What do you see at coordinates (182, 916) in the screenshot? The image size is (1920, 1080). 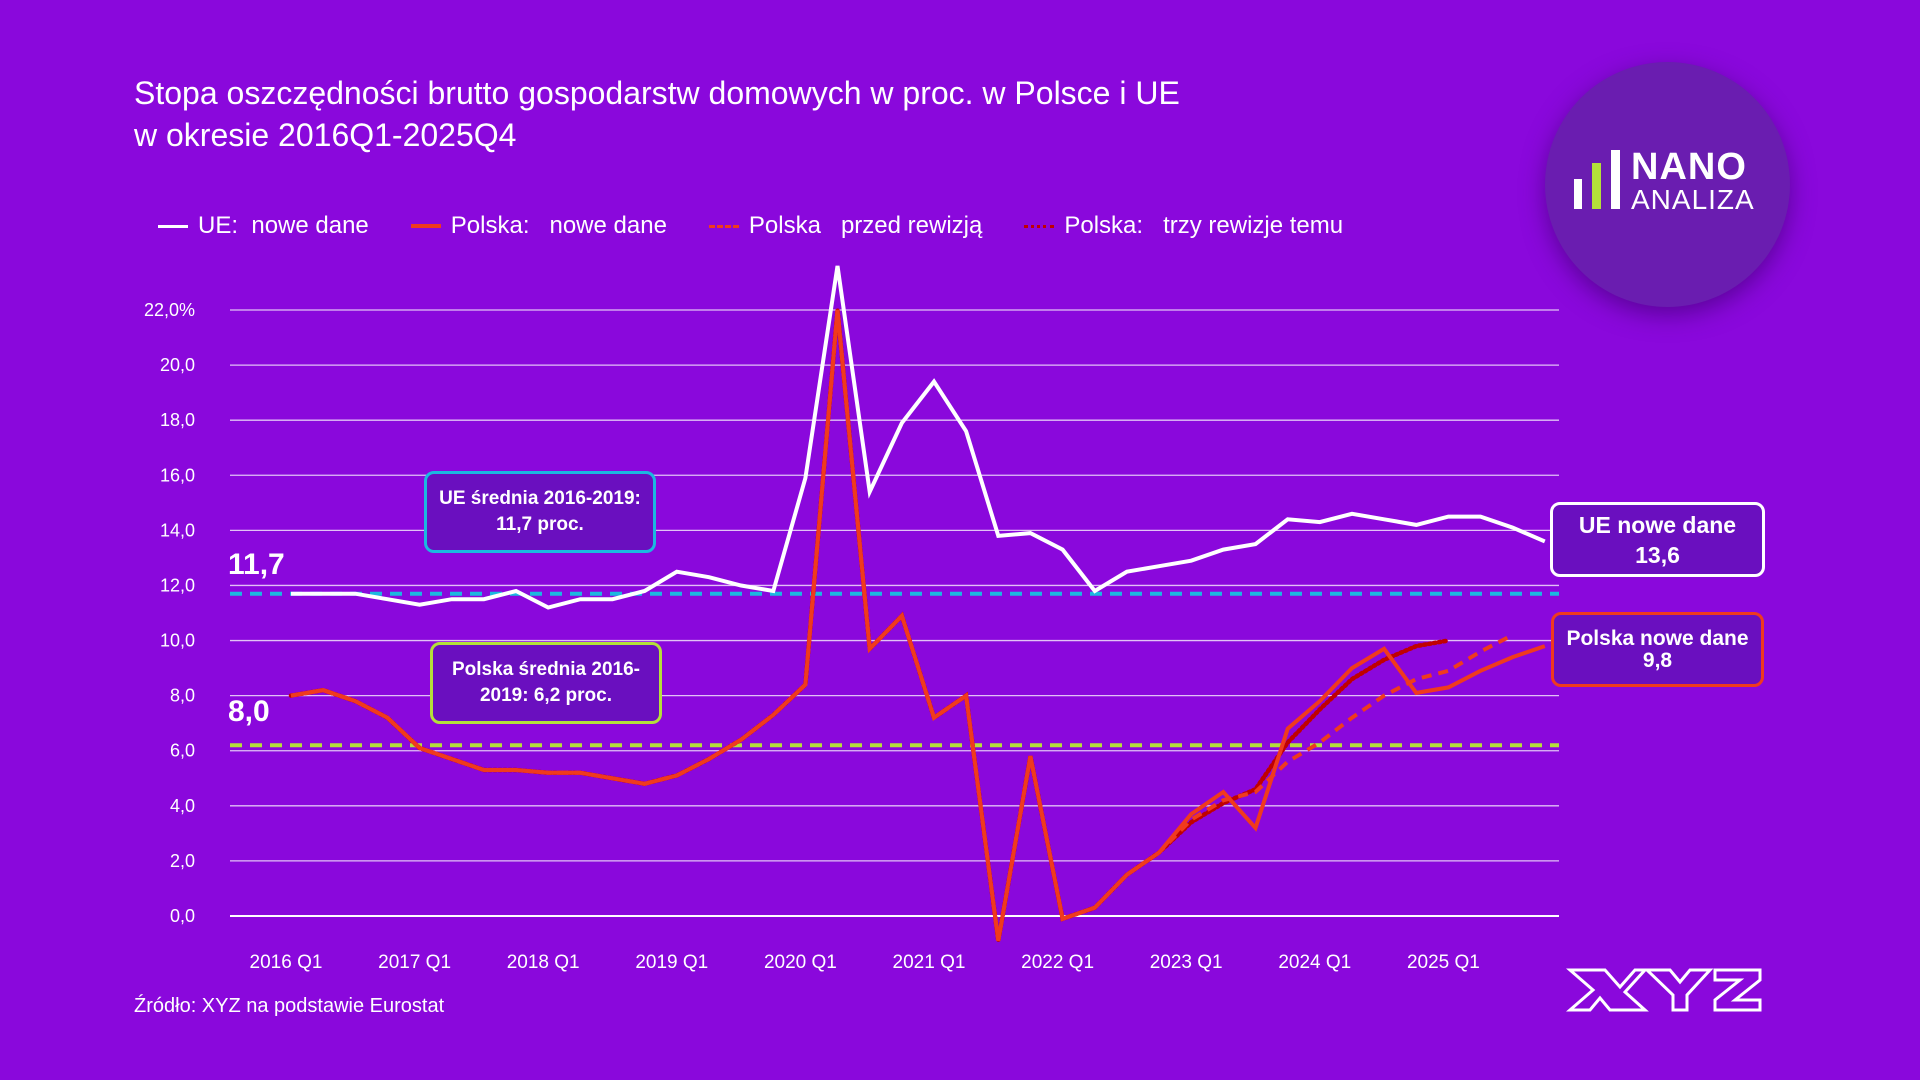 I see `y-tick-label: 0,0` at bounding box center [182, 916].